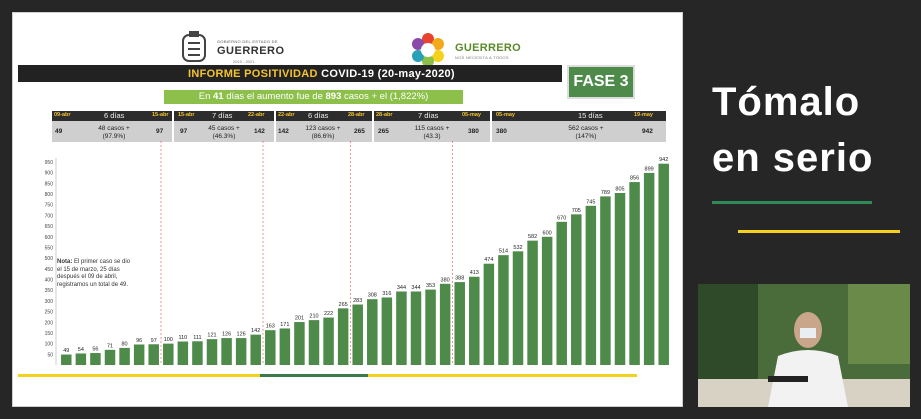 Image resolution: width=921 pixels, height=419 pixels. I want to click on slogan-underline-green, so click(792, 202).